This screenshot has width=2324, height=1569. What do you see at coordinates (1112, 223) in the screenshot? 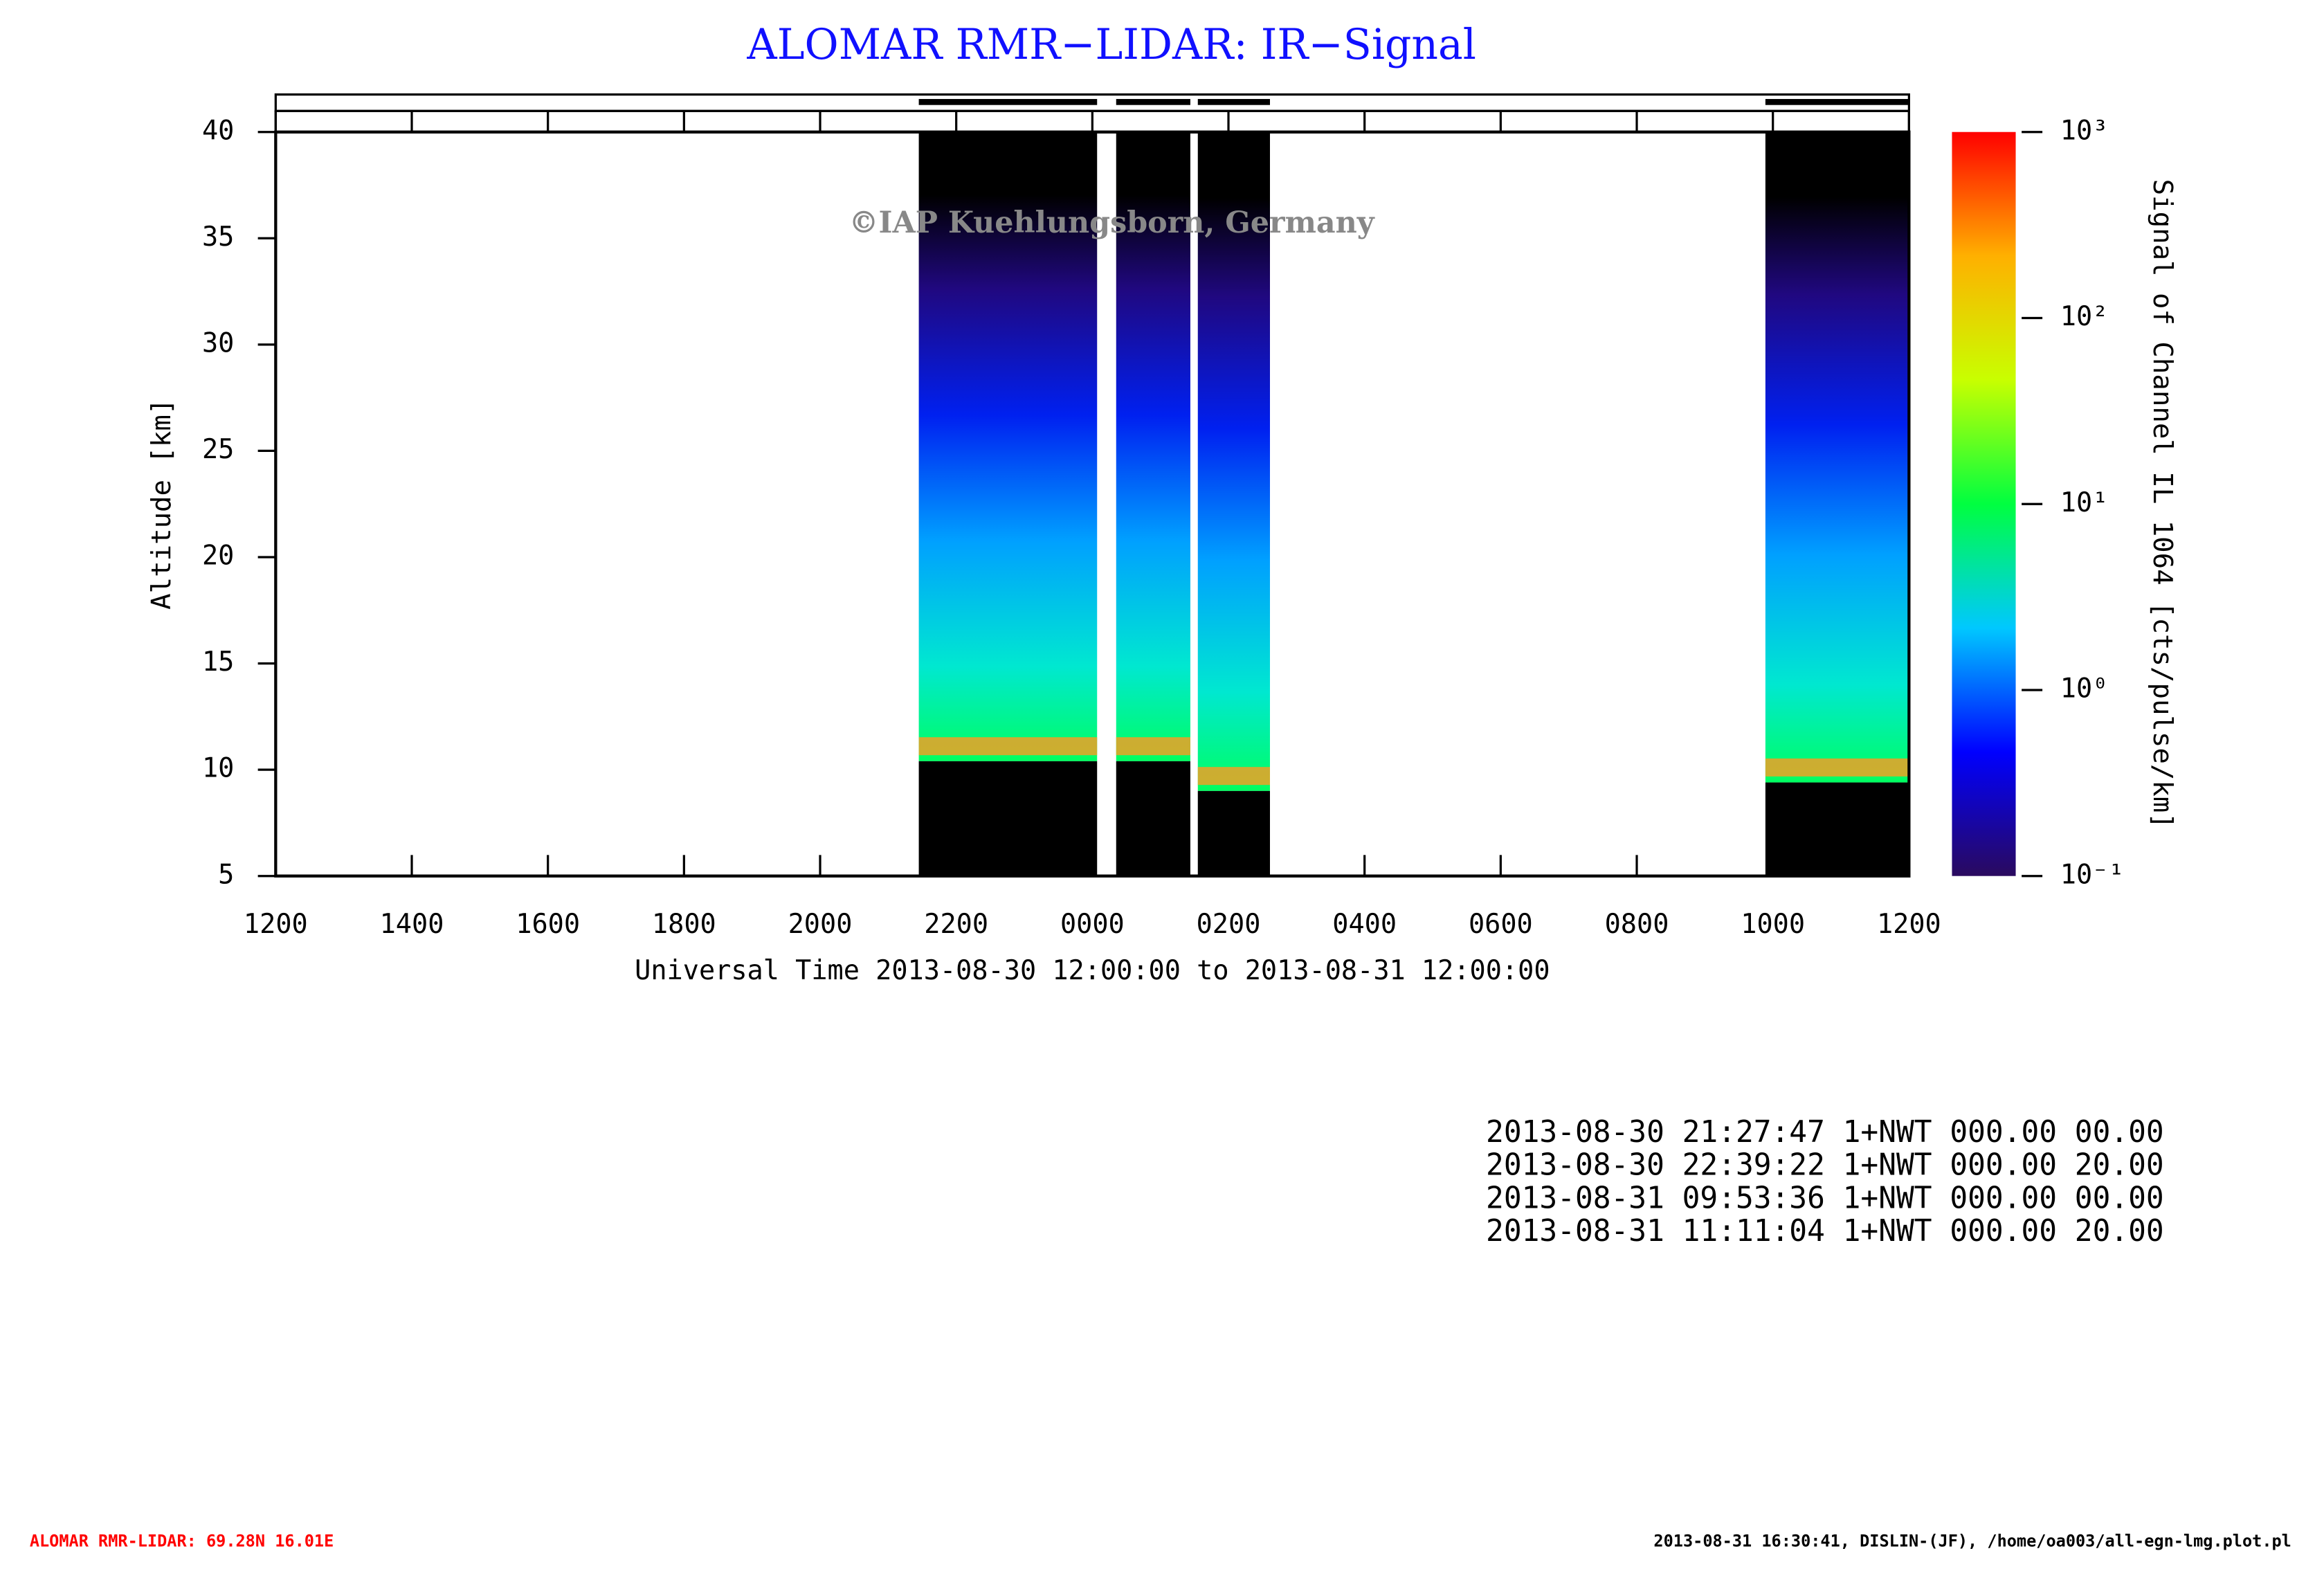
I see `watermark: ©IAP Kuehlungsborn, Germany` at bounding box center [1112, 223].